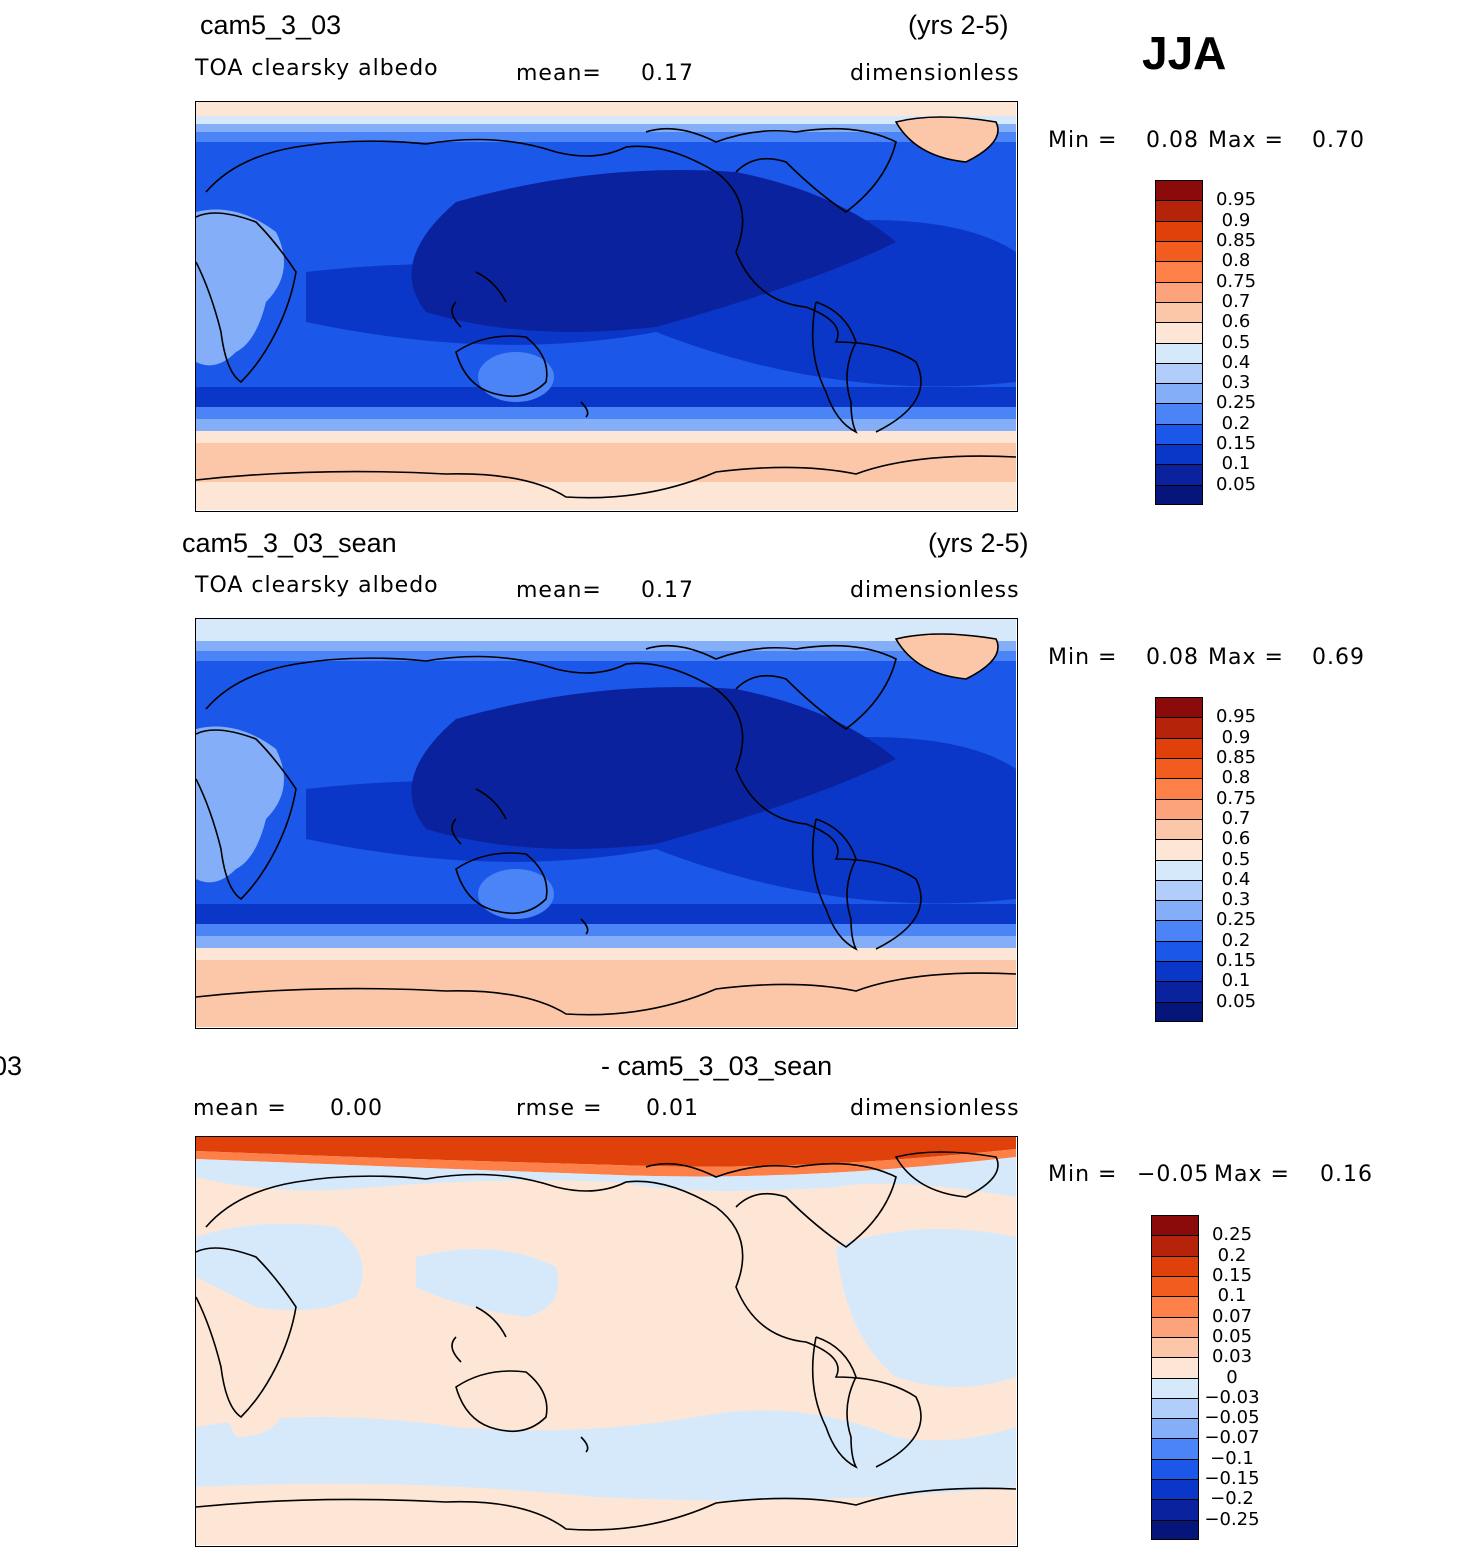  I want to click on panel2-map, so click(606, 823).